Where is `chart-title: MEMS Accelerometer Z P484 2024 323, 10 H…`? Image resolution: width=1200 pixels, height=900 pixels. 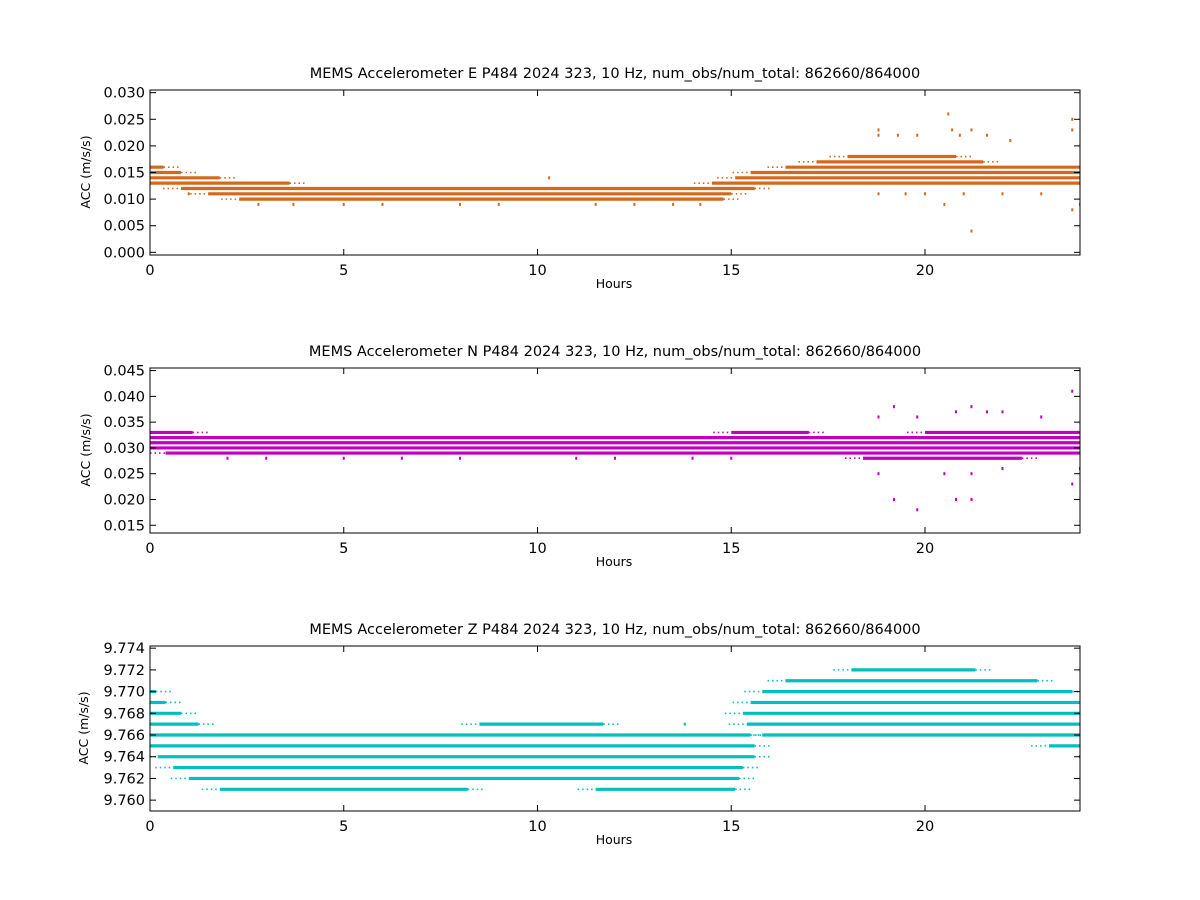 chart-title: MEMS Accelerometer Z P484 2024 323, 10 H… is located at coordinates (614, 630).